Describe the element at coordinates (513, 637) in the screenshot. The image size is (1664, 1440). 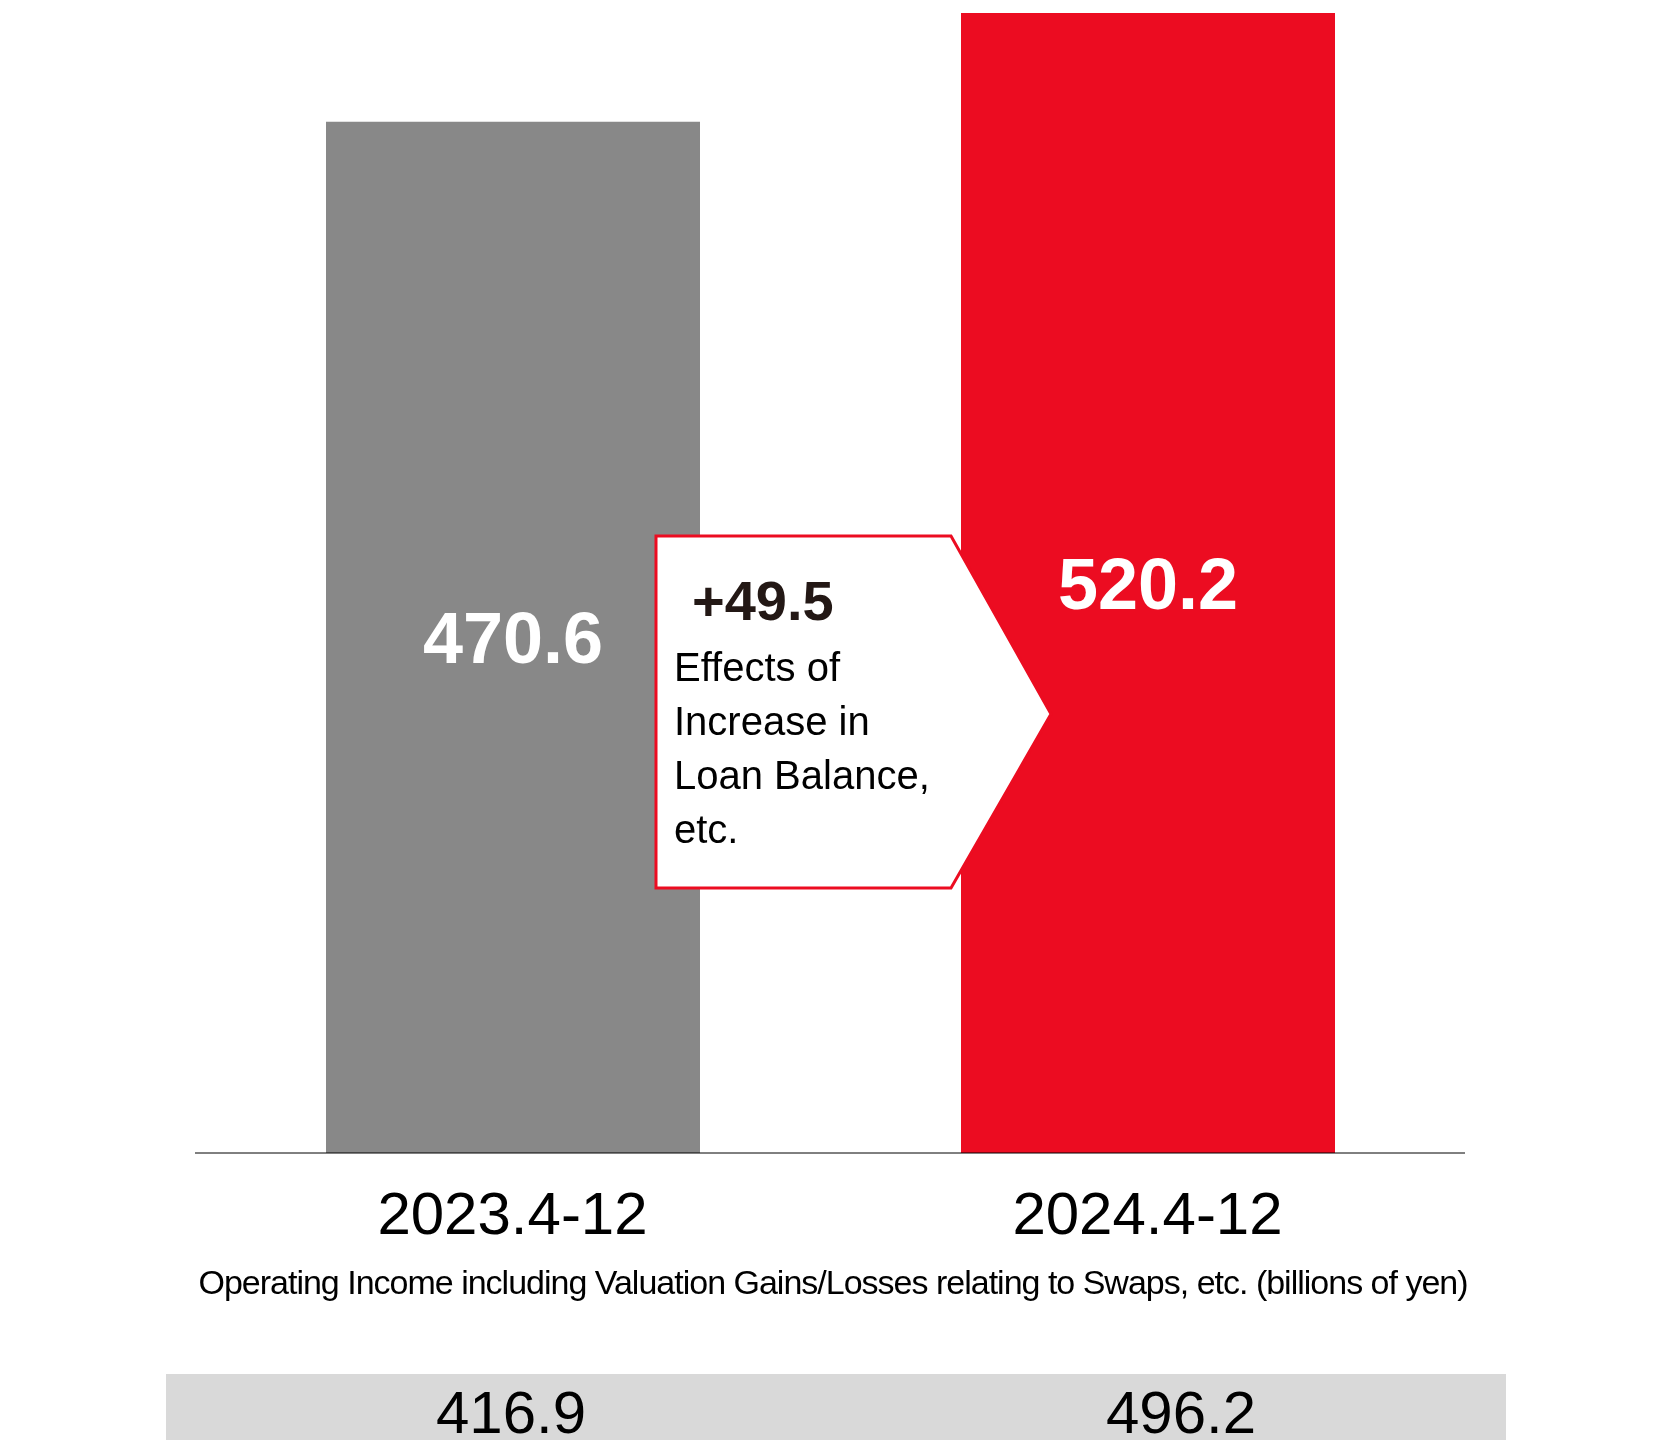
I see `data-label: 470.6` at that location.